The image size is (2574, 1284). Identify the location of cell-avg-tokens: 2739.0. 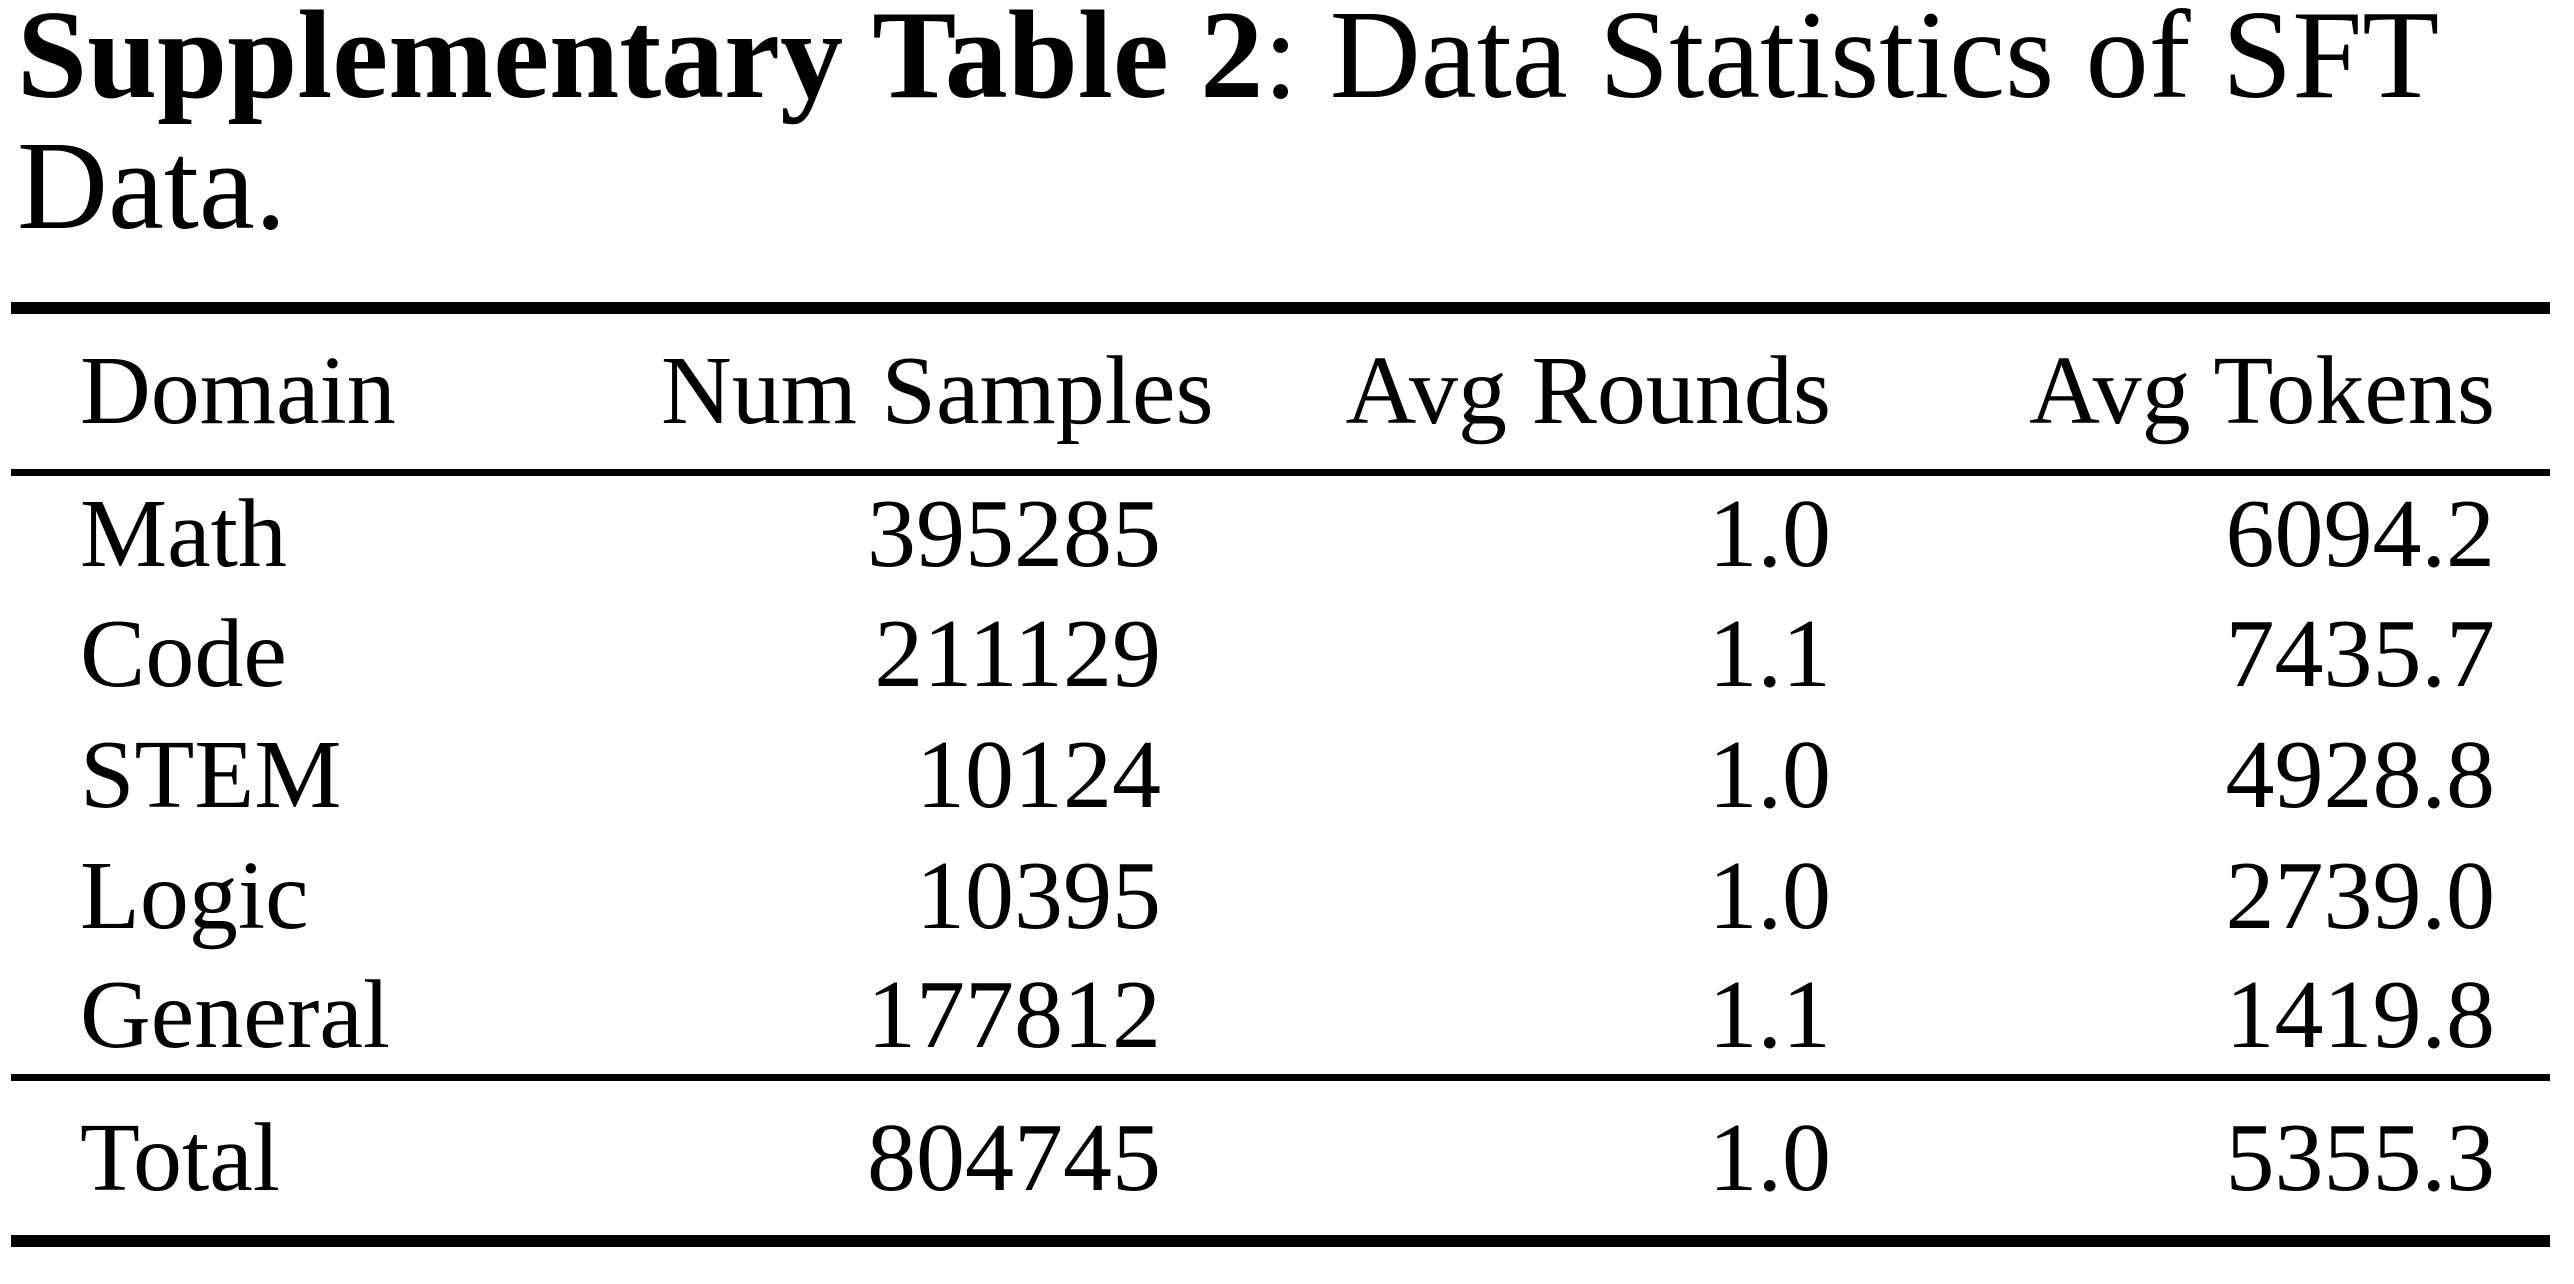
(2360, 895).